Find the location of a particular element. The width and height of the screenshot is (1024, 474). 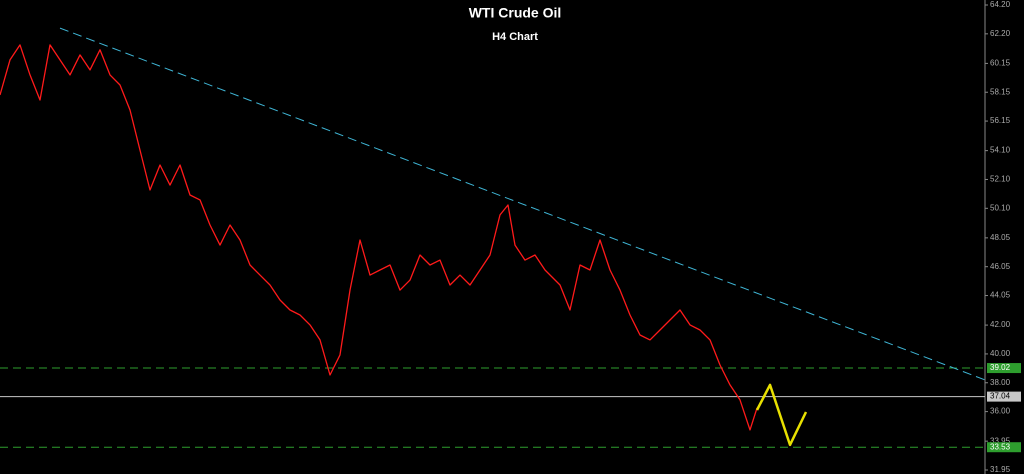

y-tick-label: 36.00 is located at coordinates (1000, 411).